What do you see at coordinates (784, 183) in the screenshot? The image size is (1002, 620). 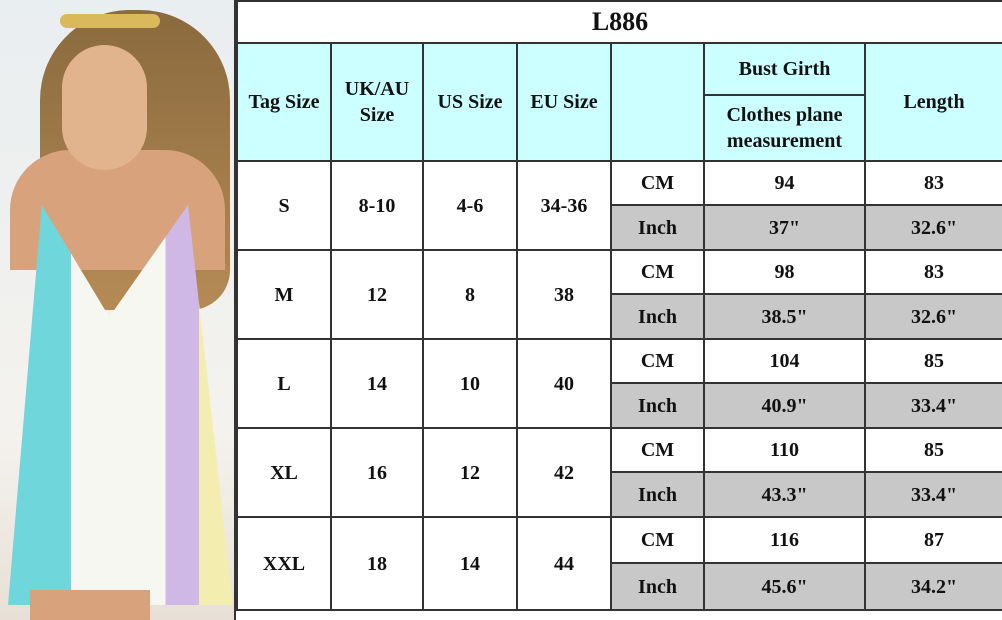 I see `bust-cm-cell: 94` at bounding box center [784, 183].